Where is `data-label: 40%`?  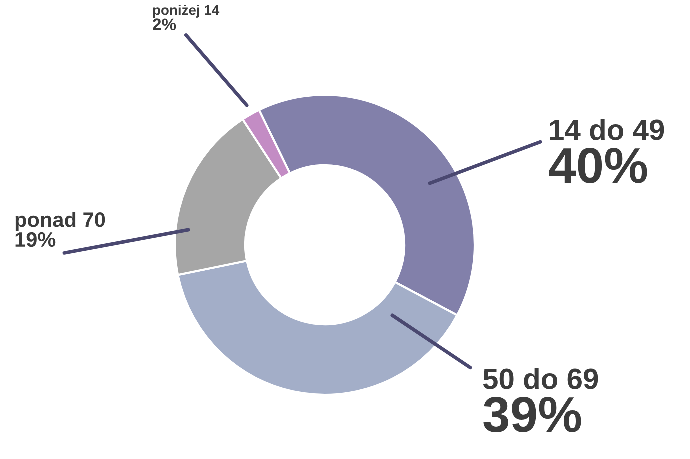
data-label: 40% is located at coordinates (598, 166).